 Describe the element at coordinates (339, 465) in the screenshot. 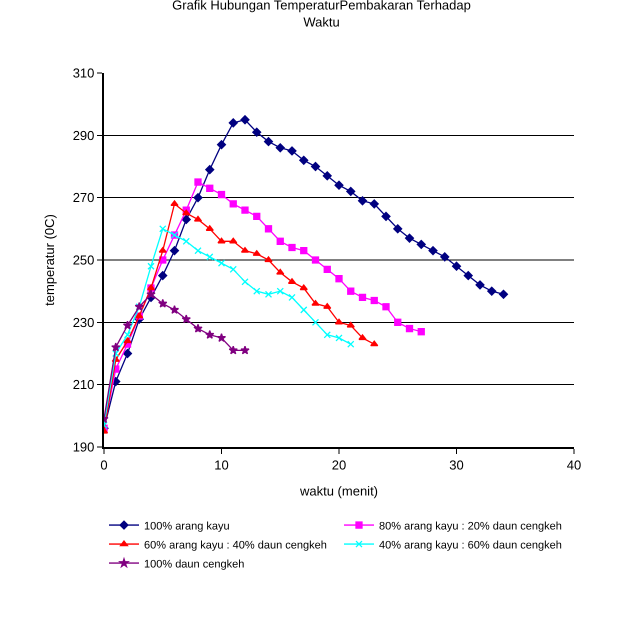

I see `x-tick-label: 20` at that location.